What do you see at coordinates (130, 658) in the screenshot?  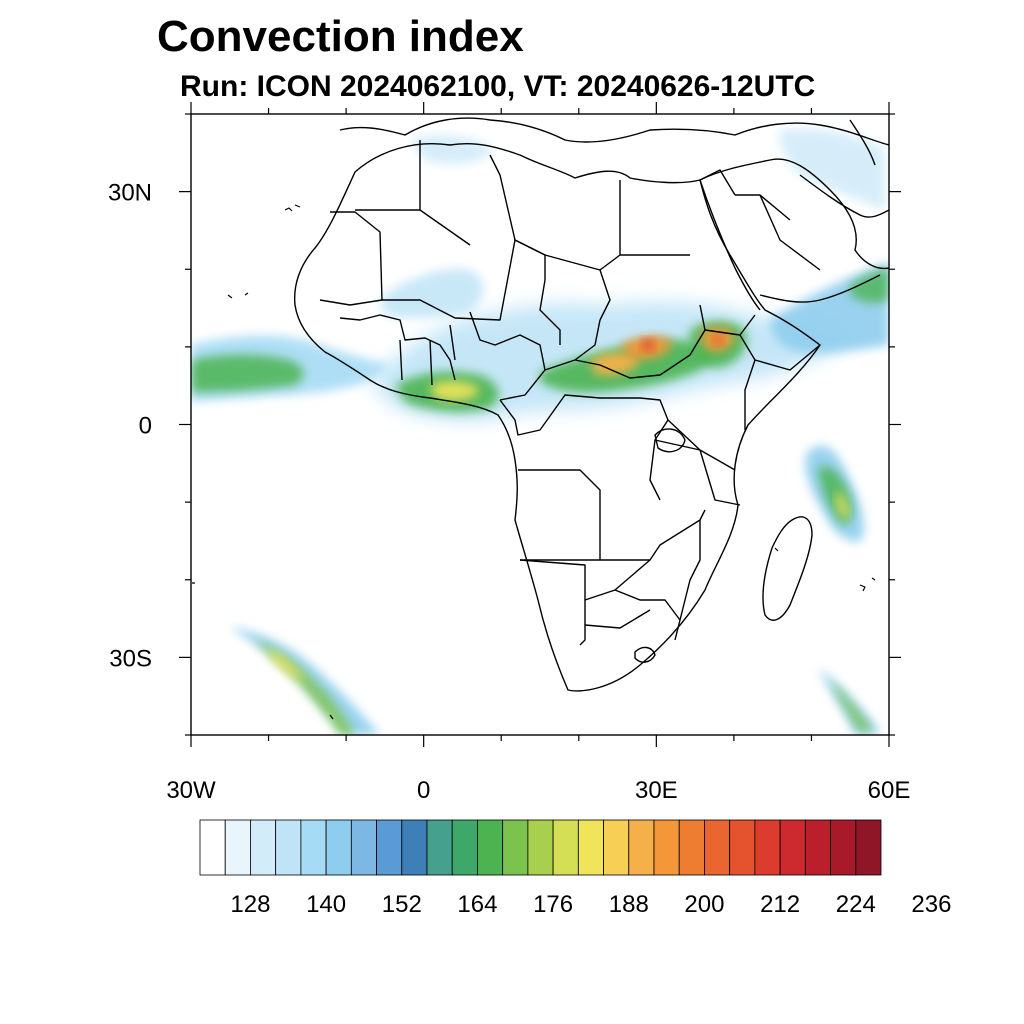 I see `y-tick-label: 30S` at bounding box center [130, 658].